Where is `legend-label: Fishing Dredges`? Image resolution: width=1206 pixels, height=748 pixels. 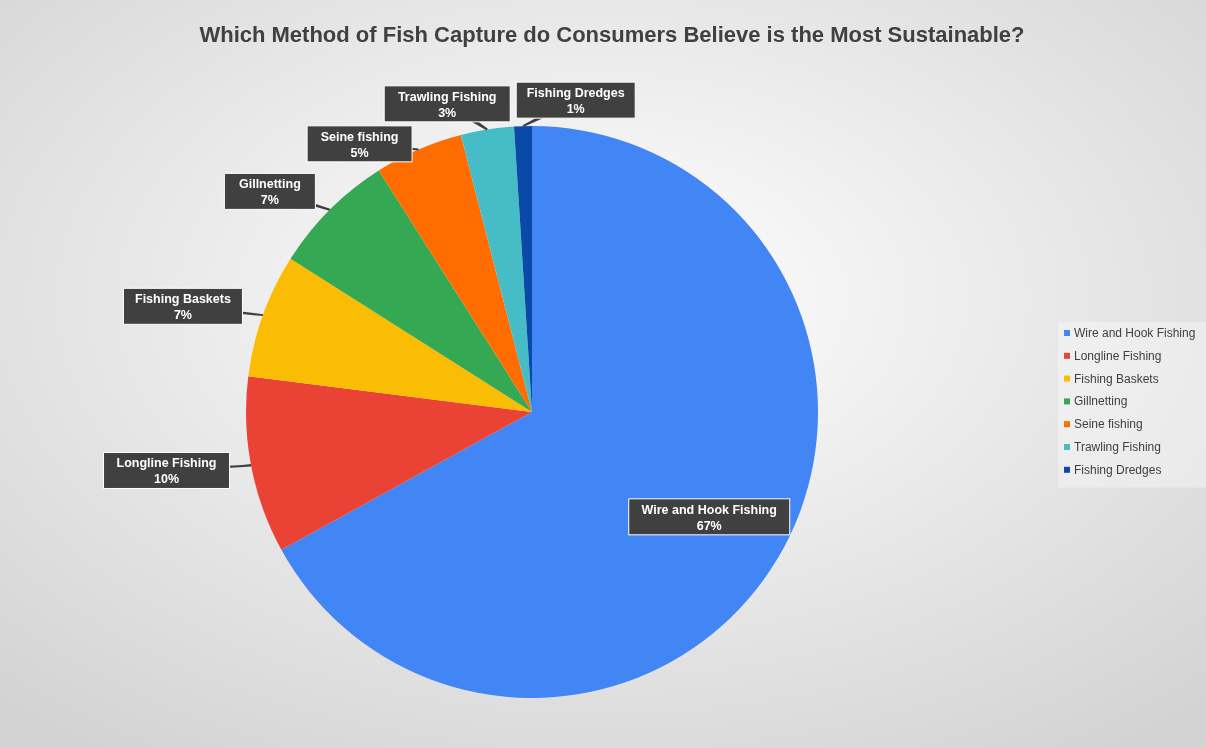 legend-label: Fishing Dredges is located at coordinates (1118, 469).